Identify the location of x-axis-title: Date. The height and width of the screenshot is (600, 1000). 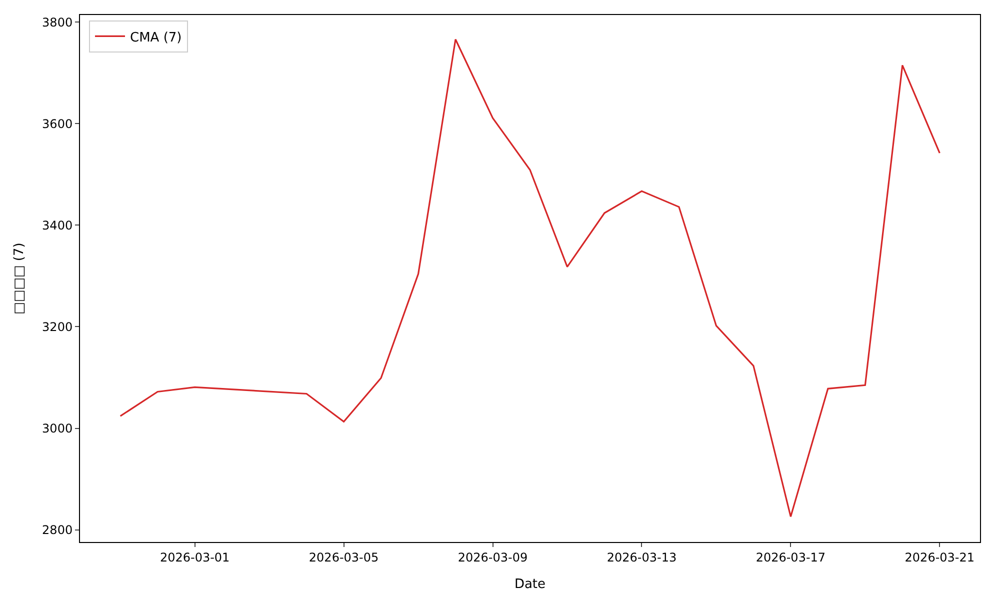
(530, 584).